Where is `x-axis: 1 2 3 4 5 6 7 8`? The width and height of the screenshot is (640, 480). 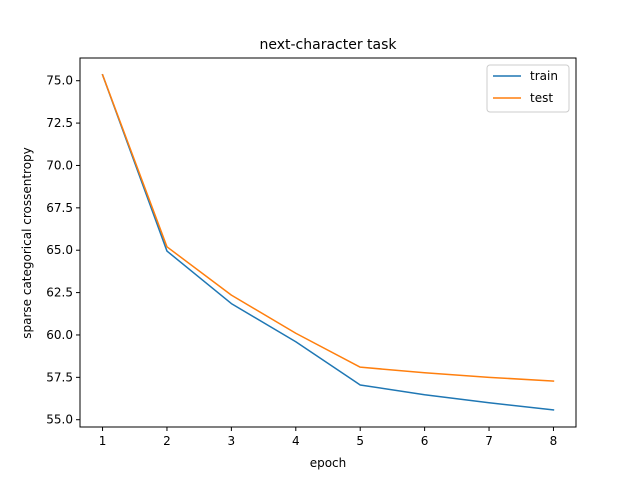 x-axis: 1 2 3 4 5 6 7 8 is located at coordinates (328, 437).